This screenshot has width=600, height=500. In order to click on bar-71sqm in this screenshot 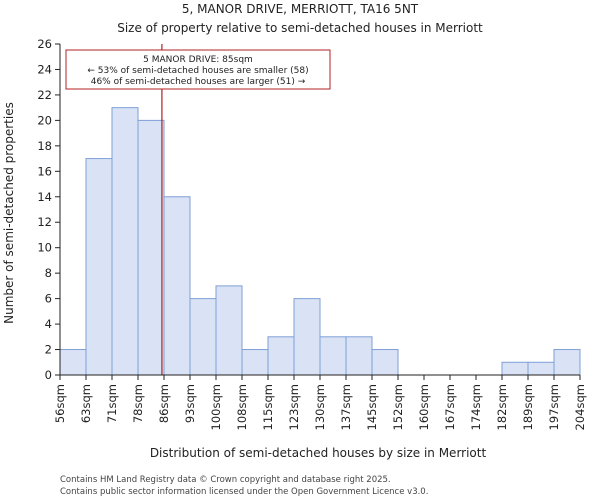, I will do `click(125, 241)`.